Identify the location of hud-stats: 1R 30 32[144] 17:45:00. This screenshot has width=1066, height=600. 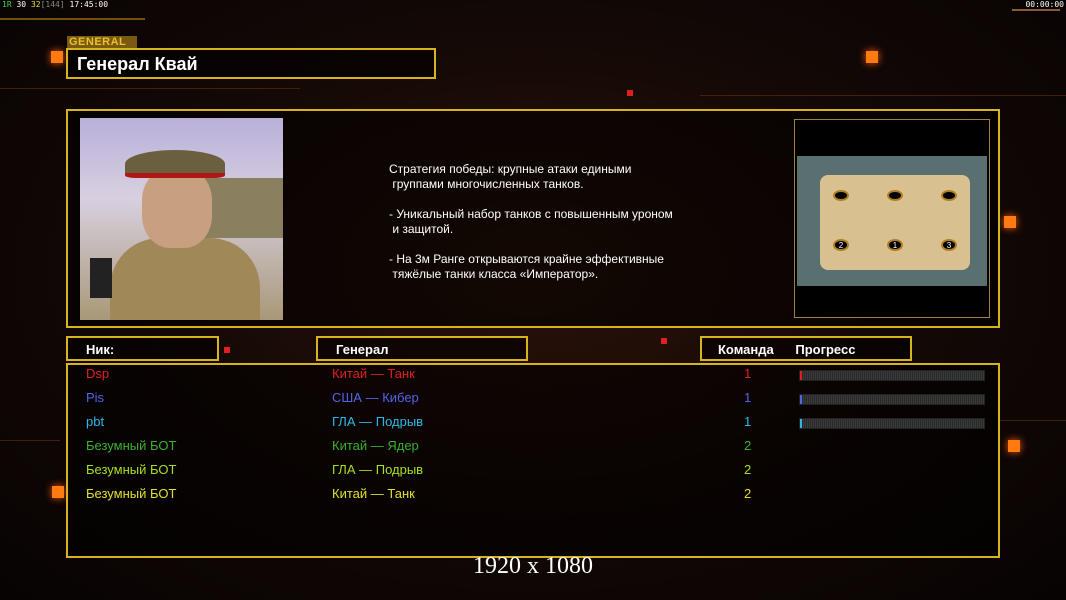
(55, 4).